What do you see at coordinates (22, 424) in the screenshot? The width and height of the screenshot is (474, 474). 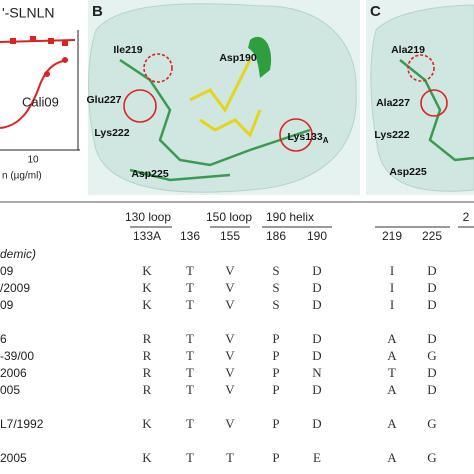 I see `row-name: L7/1992` at bounding box center [22, 424].